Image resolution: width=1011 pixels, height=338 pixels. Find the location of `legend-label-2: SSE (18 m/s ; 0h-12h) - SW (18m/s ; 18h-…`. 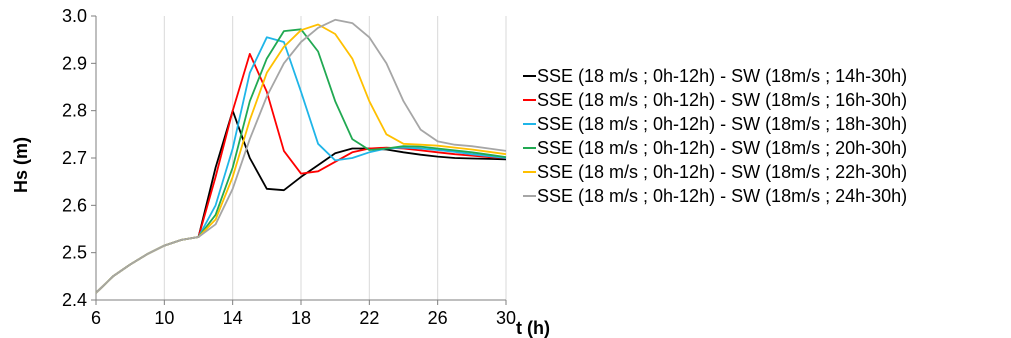

legend-label-2: SSE (18 m/s ; 0h-12h) - SW (18m/s ; 18h-… is located at coordinates (722, 124).